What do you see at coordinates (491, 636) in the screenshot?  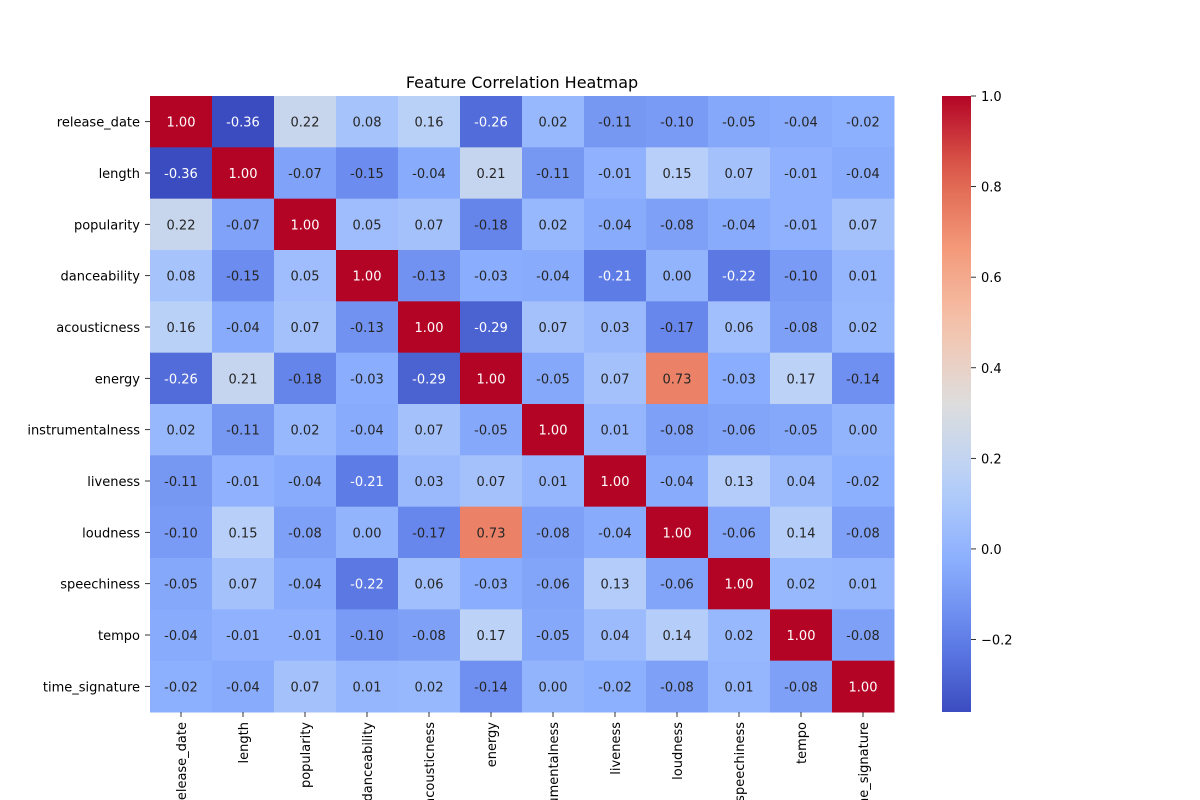 I see `cell-value-label: 0.17` at bounding box center [491, 636].